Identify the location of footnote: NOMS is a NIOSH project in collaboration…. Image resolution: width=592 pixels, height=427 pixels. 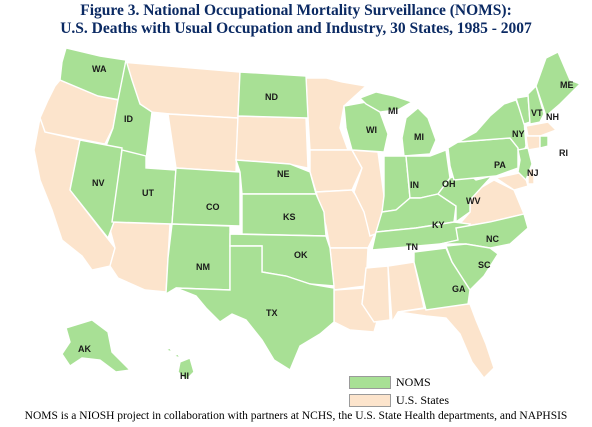
(296, 416).